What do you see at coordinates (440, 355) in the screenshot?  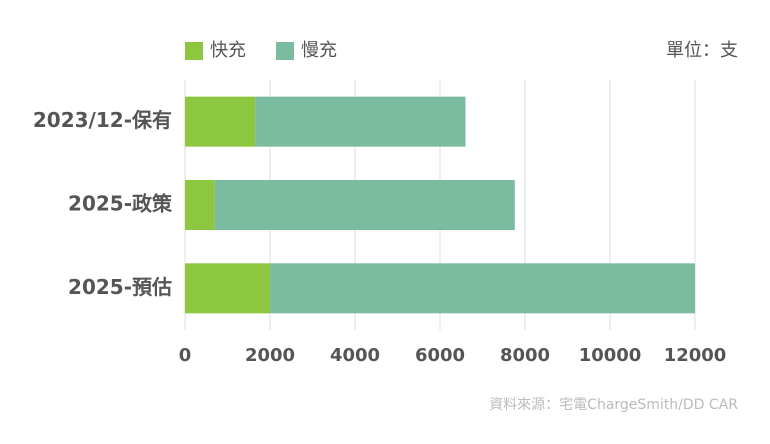 I see `x-tick-label: 6000` at bounding box center [440, 355].